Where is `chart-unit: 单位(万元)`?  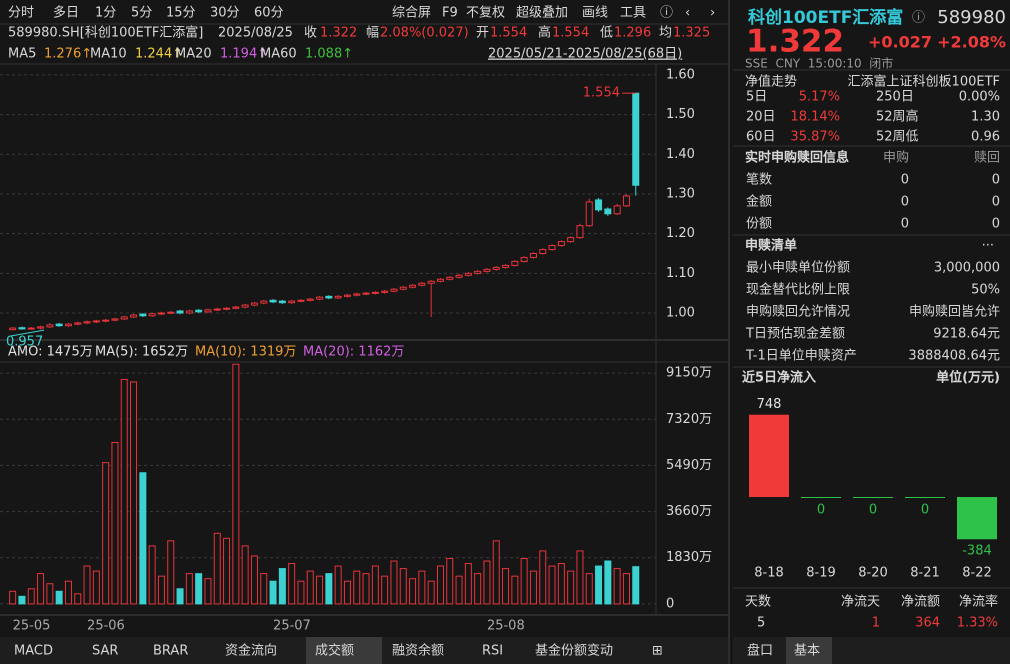
chart-unit: 单位(万元) is located at coordinates (968, 378).